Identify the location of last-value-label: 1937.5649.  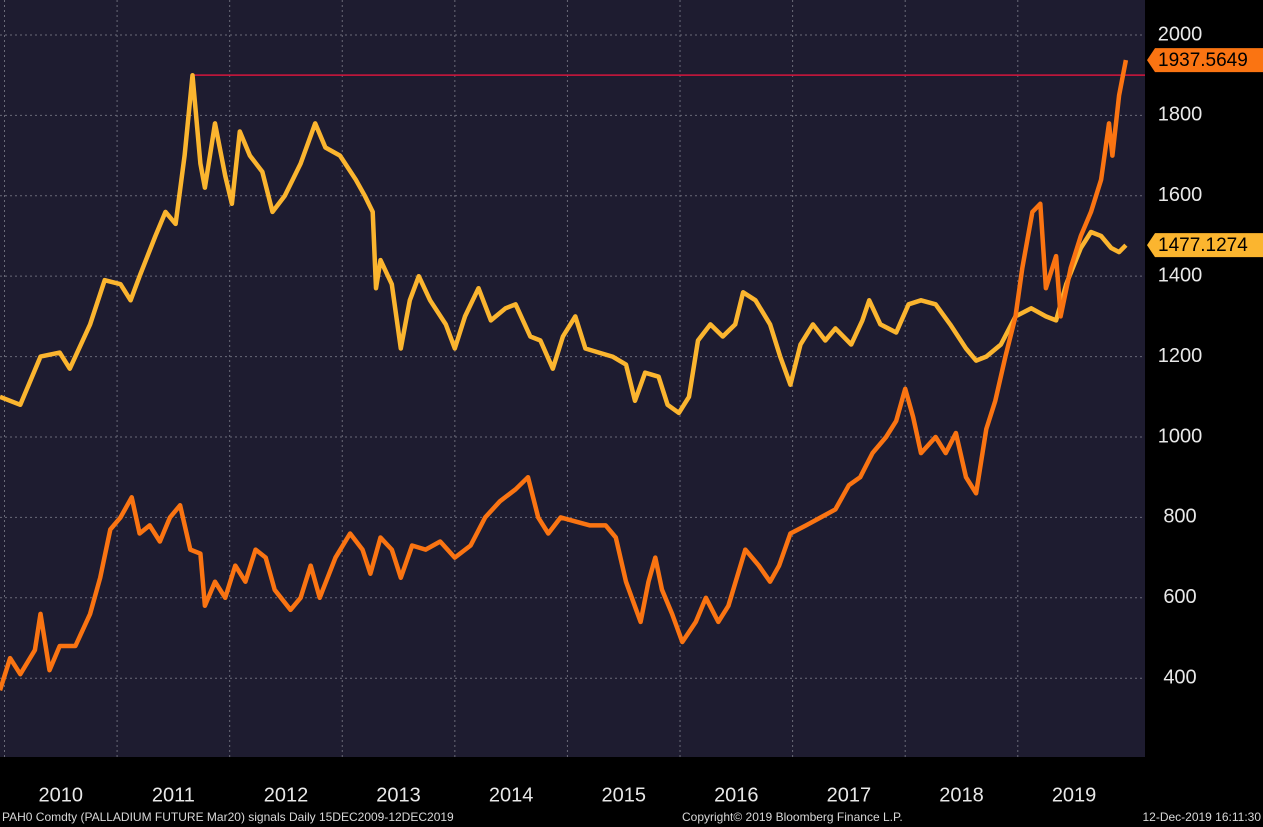
(1203, 60).